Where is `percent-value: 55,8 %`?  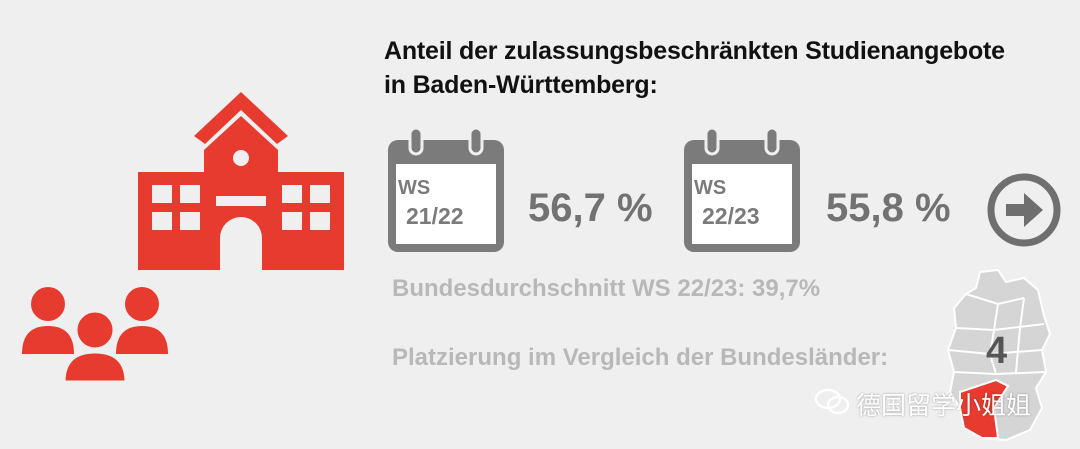 percent-value: 55,8 % is located at coordinates (888, 208).